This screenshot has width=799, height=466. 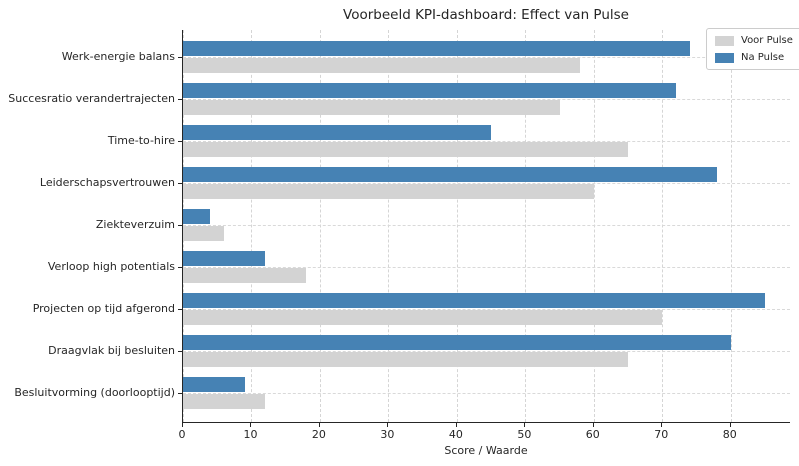 What do you see at coordinates (182, 434) in the screenshot?
I see `x-tick-label: 0` at bounding box center [182, 434].